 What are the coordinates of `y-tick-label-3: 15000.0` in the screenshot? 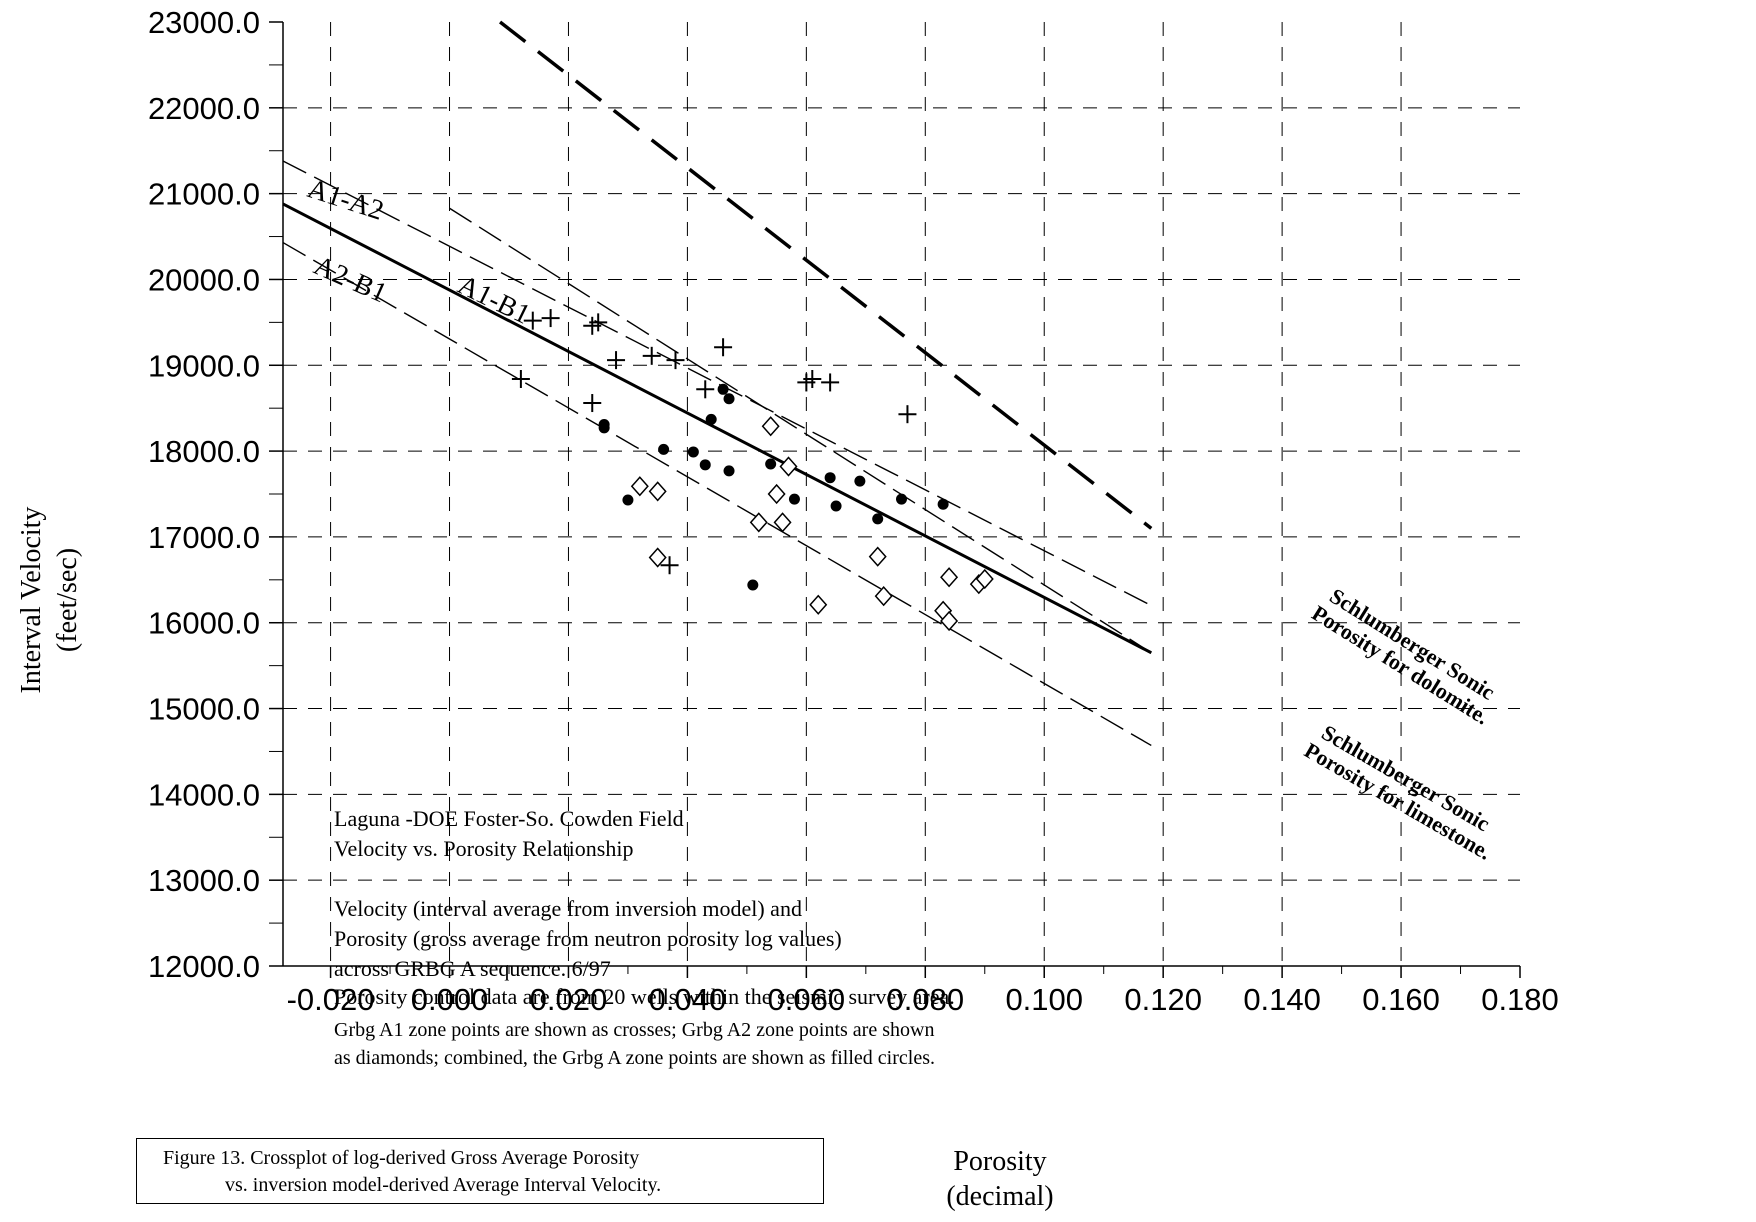 It's located at (204, 709).